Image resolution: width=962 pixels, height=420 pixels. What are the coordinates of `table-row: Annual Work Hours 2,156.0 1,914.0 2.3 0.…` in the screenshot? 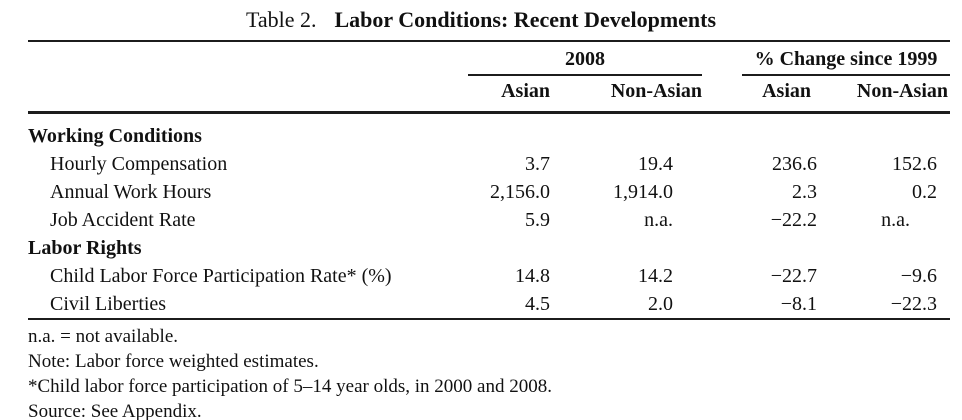 It's located at (489, 192).